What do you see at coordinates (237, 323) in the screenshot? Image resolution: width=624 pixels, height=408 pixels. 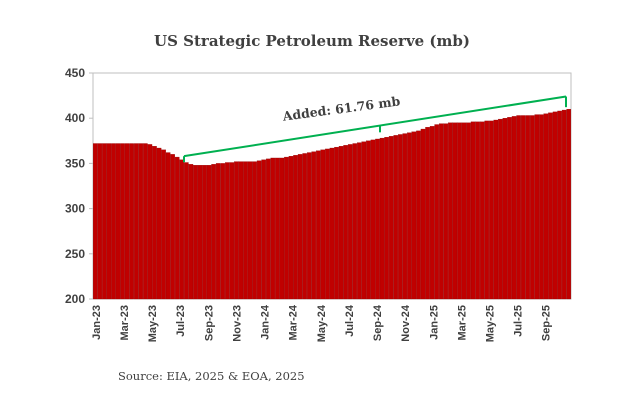 I see `x-tick-label-5: Nov-23` at bounding box center [237, 323].